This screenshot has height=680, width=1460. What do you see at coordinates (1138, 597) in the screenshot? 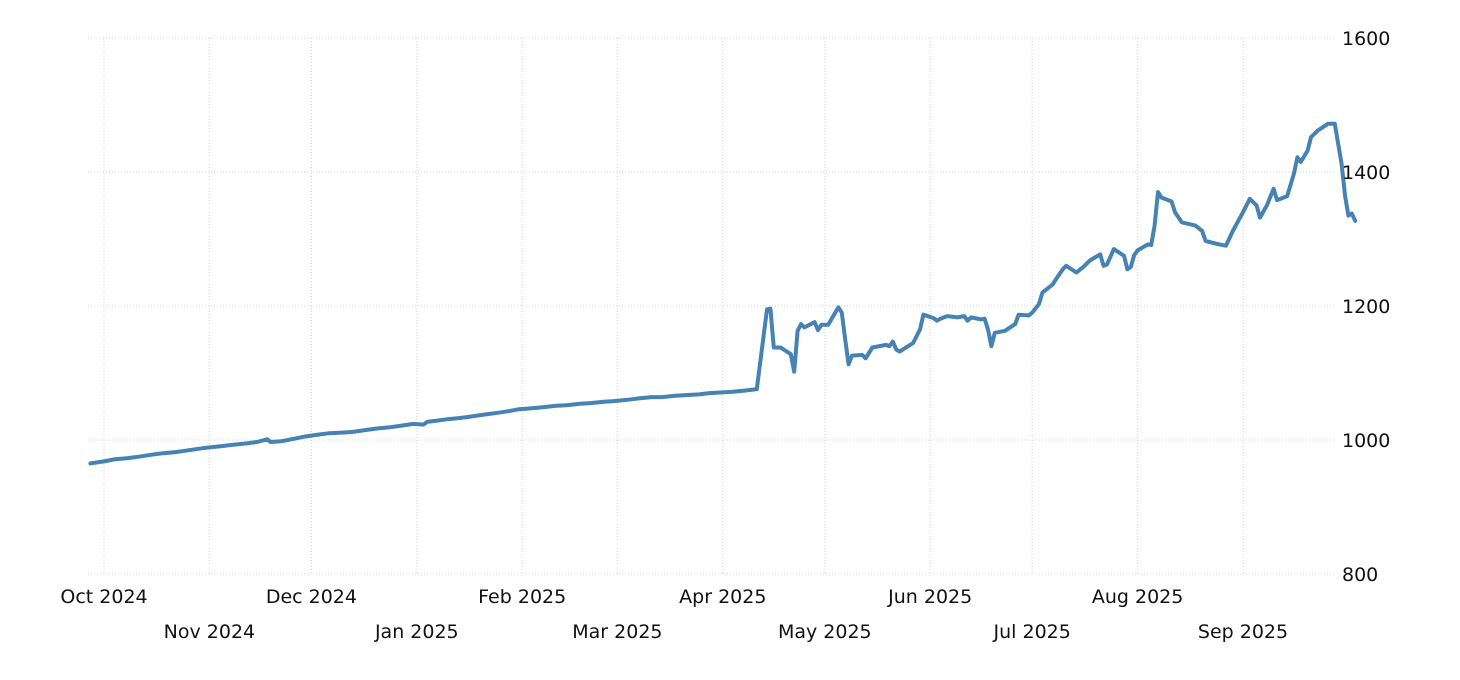
I see `x-tick-label: Aug 2025` at bounding box center [1138, 597].